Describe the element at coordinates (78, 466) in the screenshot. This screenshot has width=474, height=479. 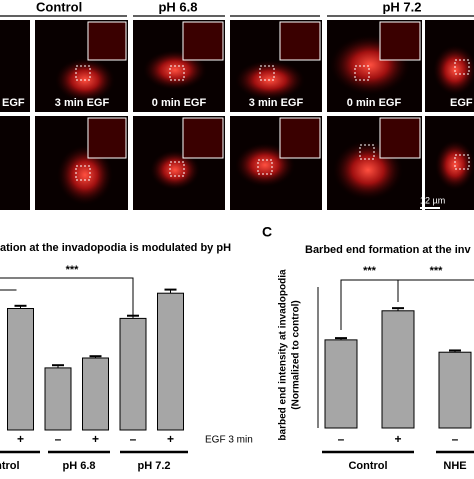
I see `group-label: pH 6.8` at that location.